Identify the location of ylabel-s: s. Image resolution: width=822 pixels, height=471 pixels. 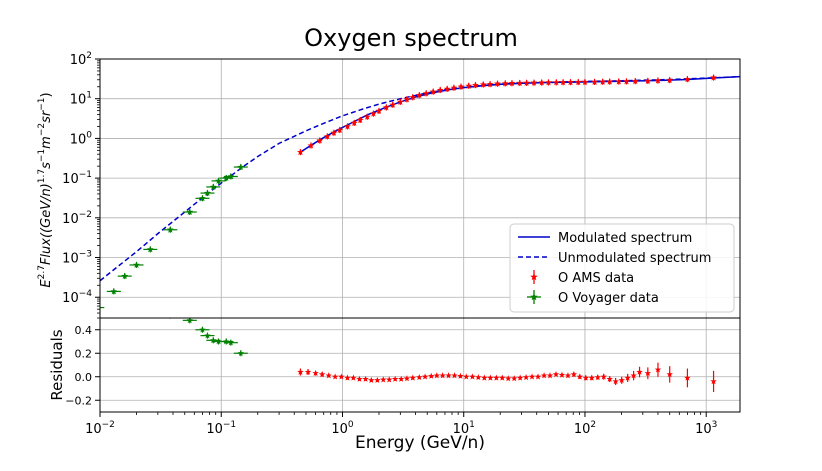
(46, 165).